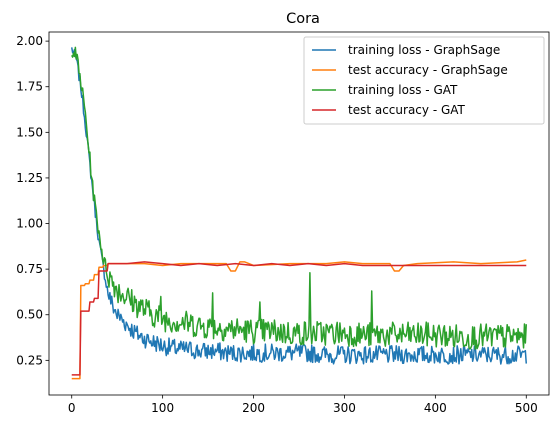 The height and width of the screenshot is (435, 556). Describe the element at coordinates (428, 70) in the screenshot. I see `legend-label: test accuracy - GraphSage` at that location.